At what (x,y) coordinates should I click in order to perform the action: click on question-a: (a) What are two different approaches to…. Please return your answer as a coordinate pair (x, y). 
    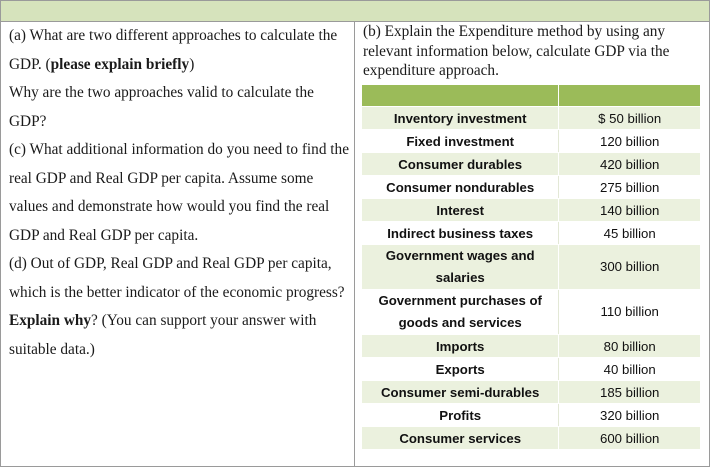
    Looking at the image, I should click on (179, 50).